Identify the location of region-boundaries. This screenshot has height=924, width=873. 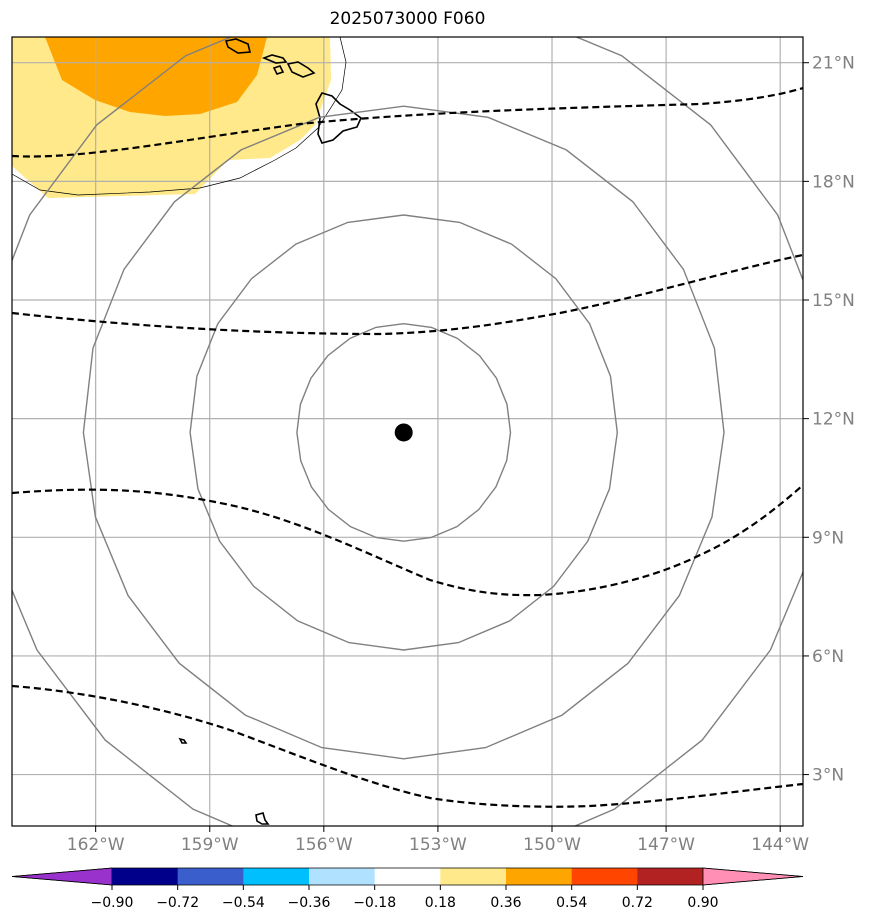
(179, 116).